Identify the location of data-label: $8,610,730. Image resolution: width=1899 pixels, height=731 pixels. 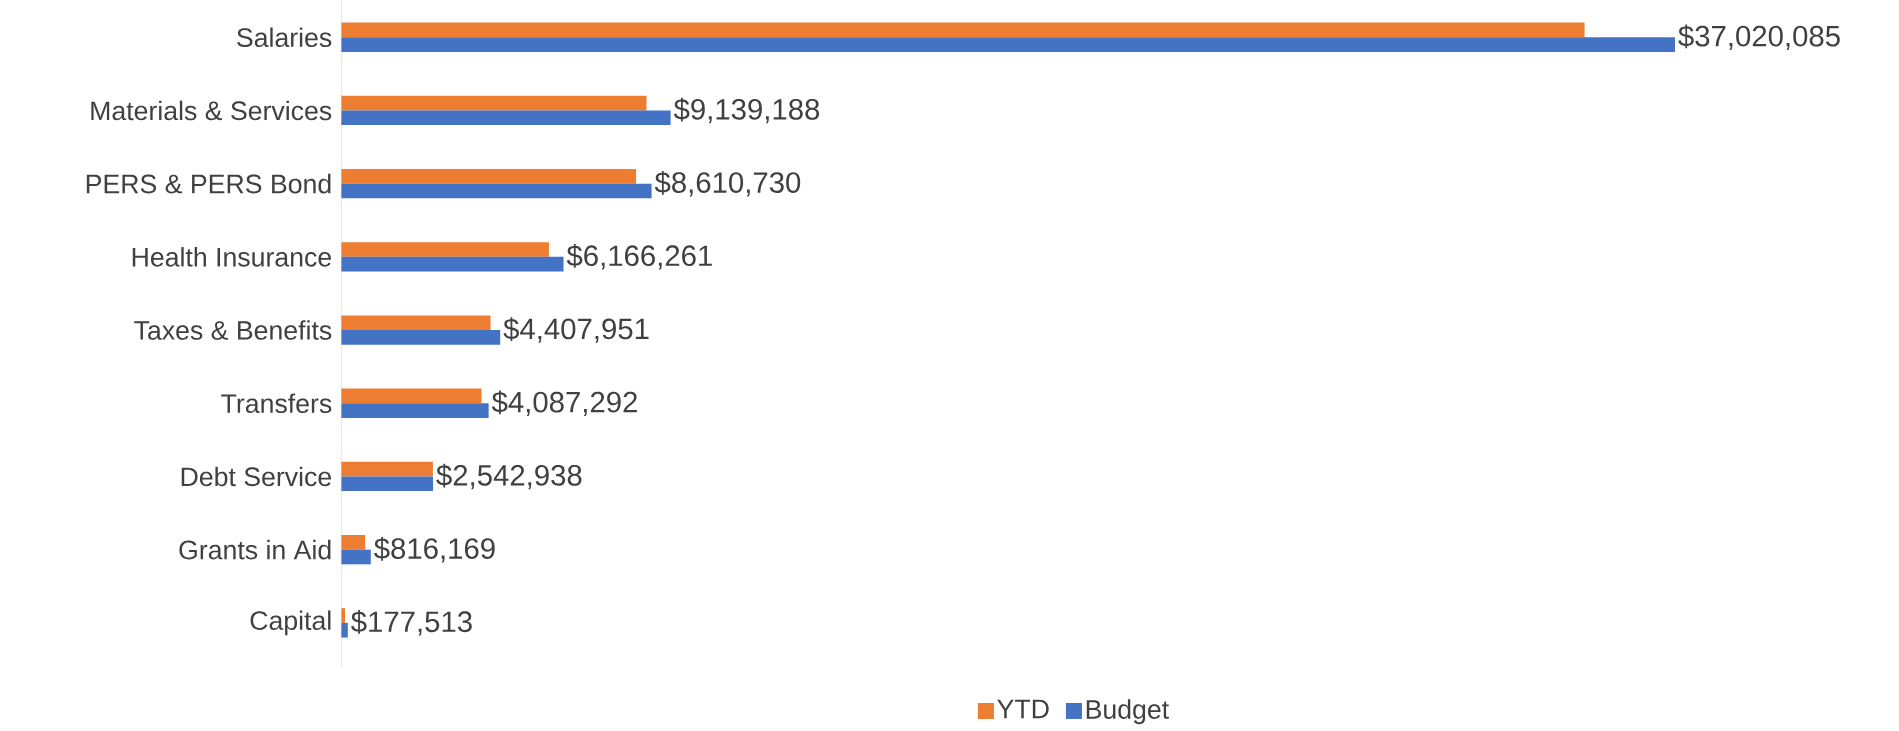
(727, 184).